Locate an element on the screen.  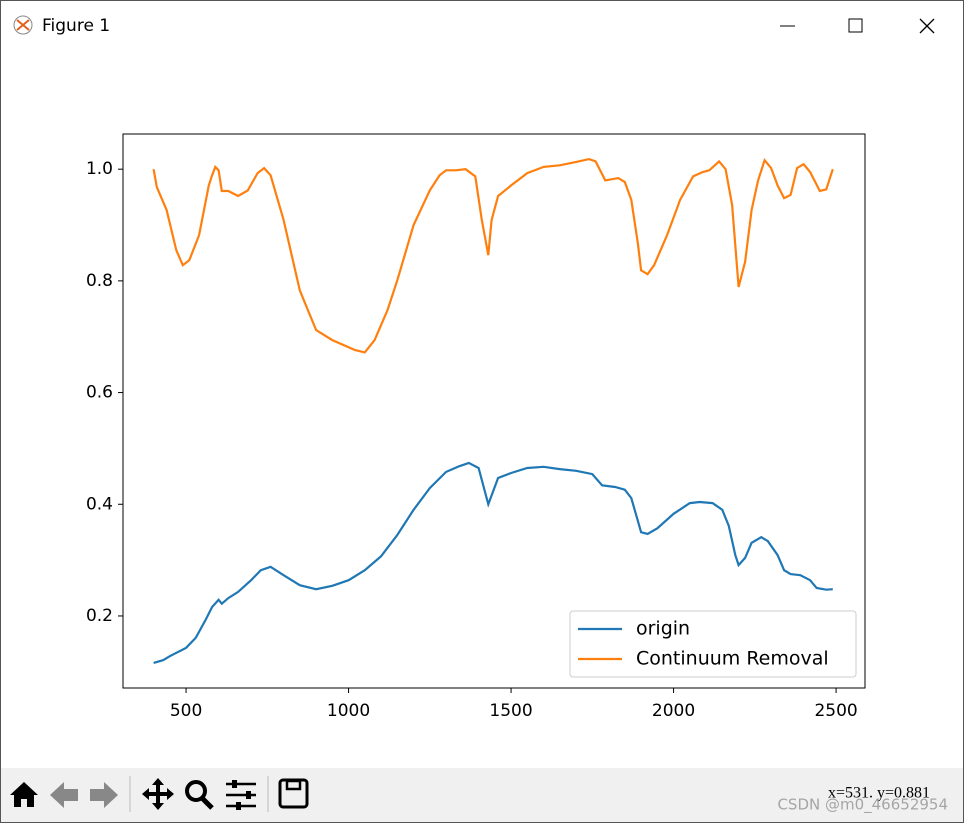
y-tick-label: 0.6 is located at coordinates (99, 393).